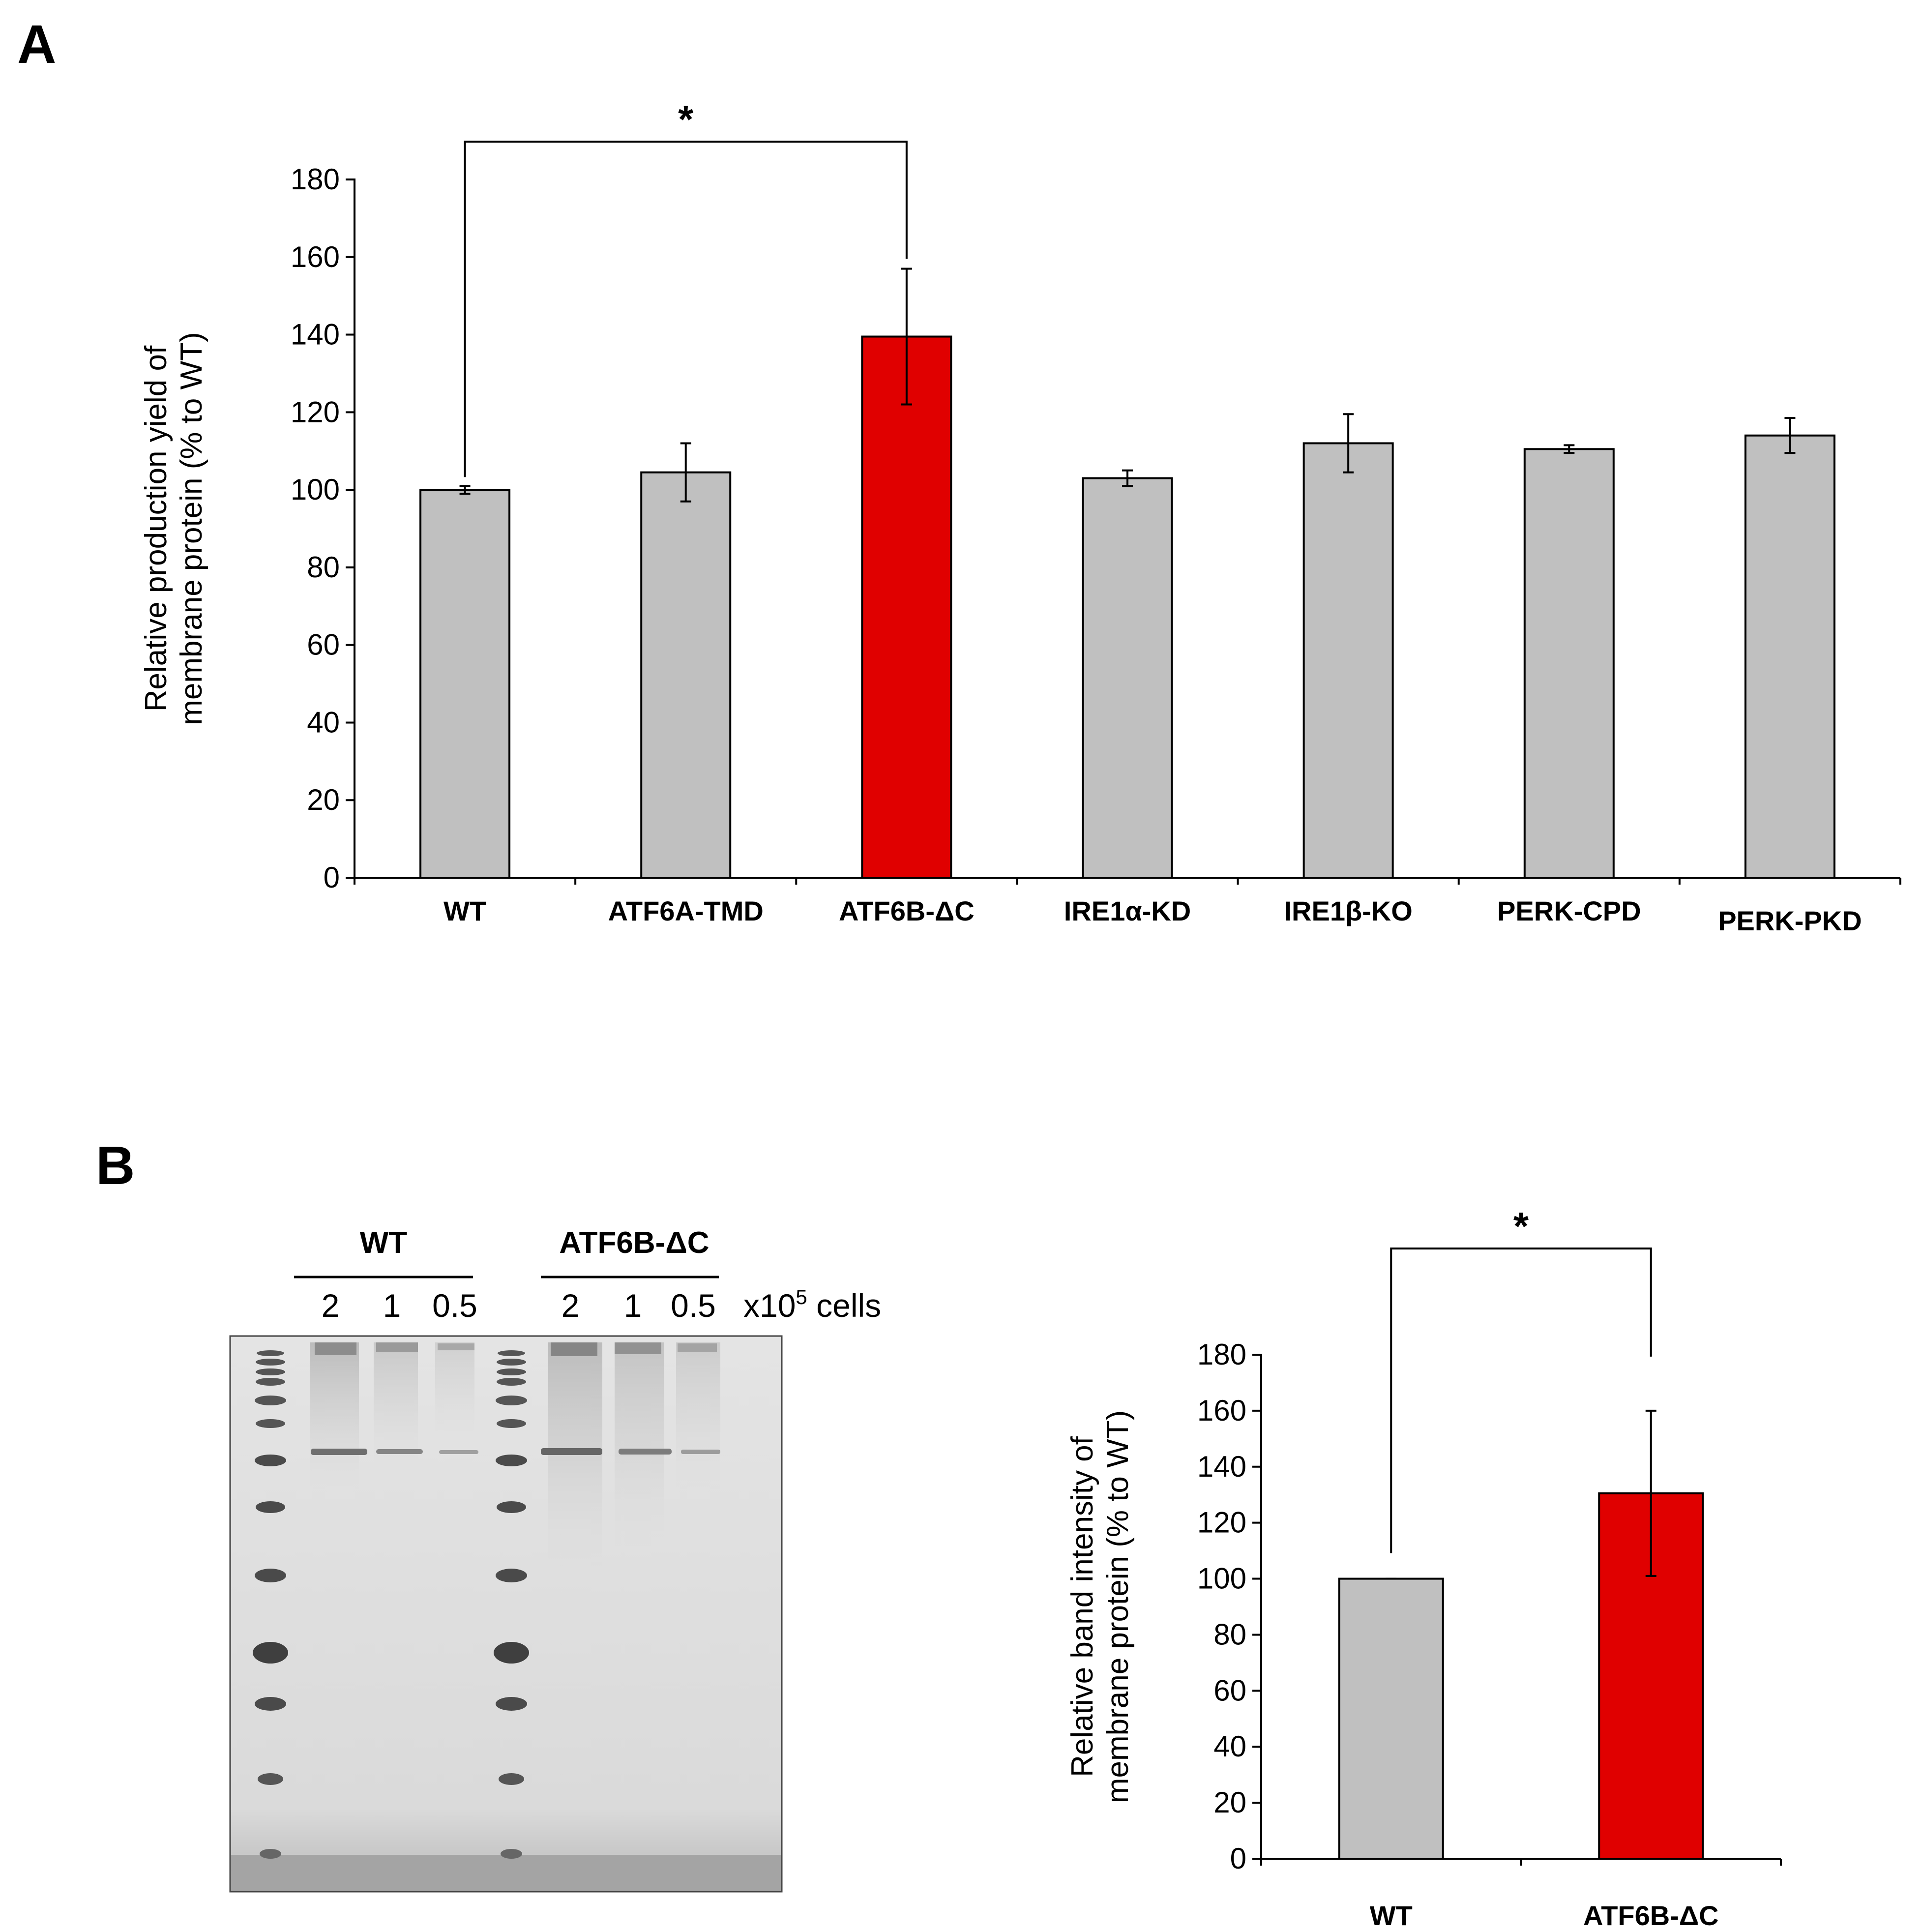 The image size is (1922, 1932). Describe the element at coordinates (812, 1304) in the screenshot. I see `gel-unit-label: x105 cells` at that location.